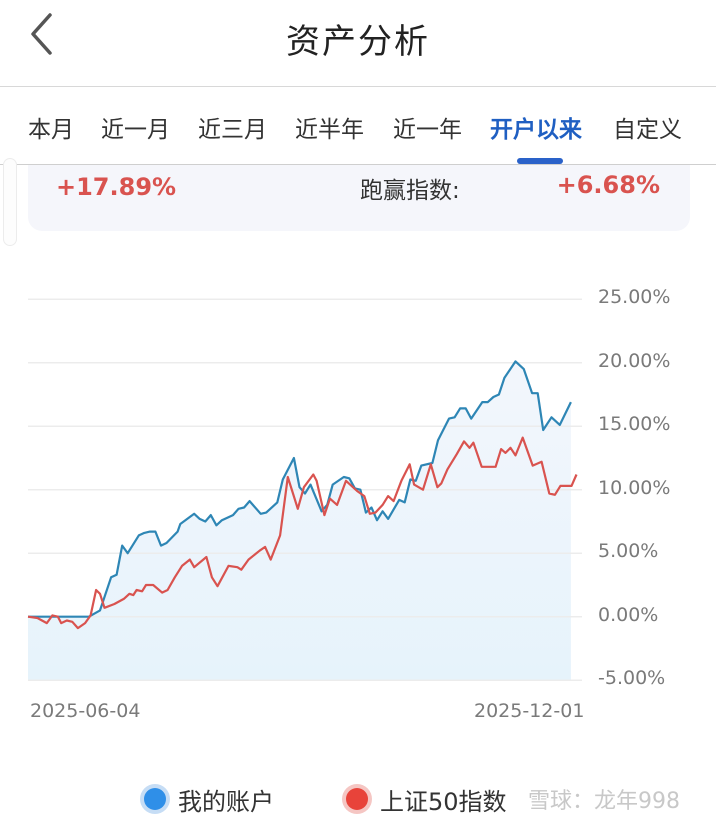 The height and width of the screenshot is (820, 716). I want to click on period-tabs: 本月 近一月 近三月 近半年 近一年 开户以来 自定义, so click(358, 126).